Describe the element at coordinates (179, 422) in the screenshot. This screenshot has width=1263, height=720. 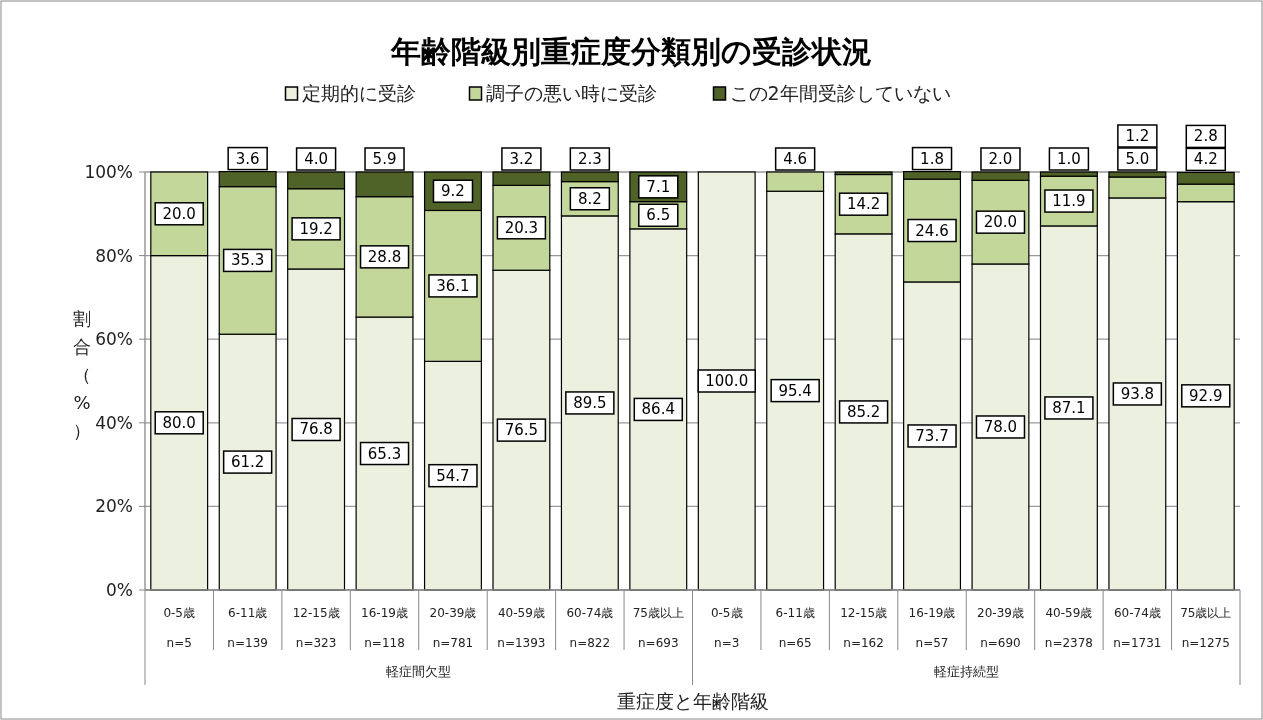
I see `data-label: 80.0` at that location.